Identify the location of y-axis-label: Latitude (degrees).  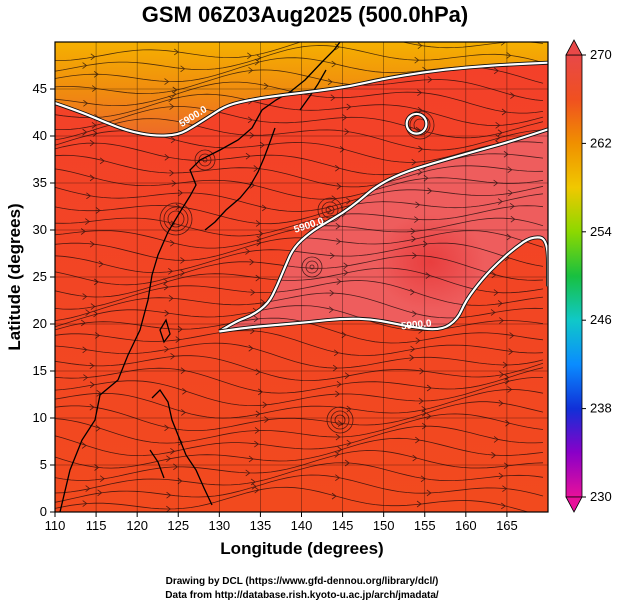
(14, 276).